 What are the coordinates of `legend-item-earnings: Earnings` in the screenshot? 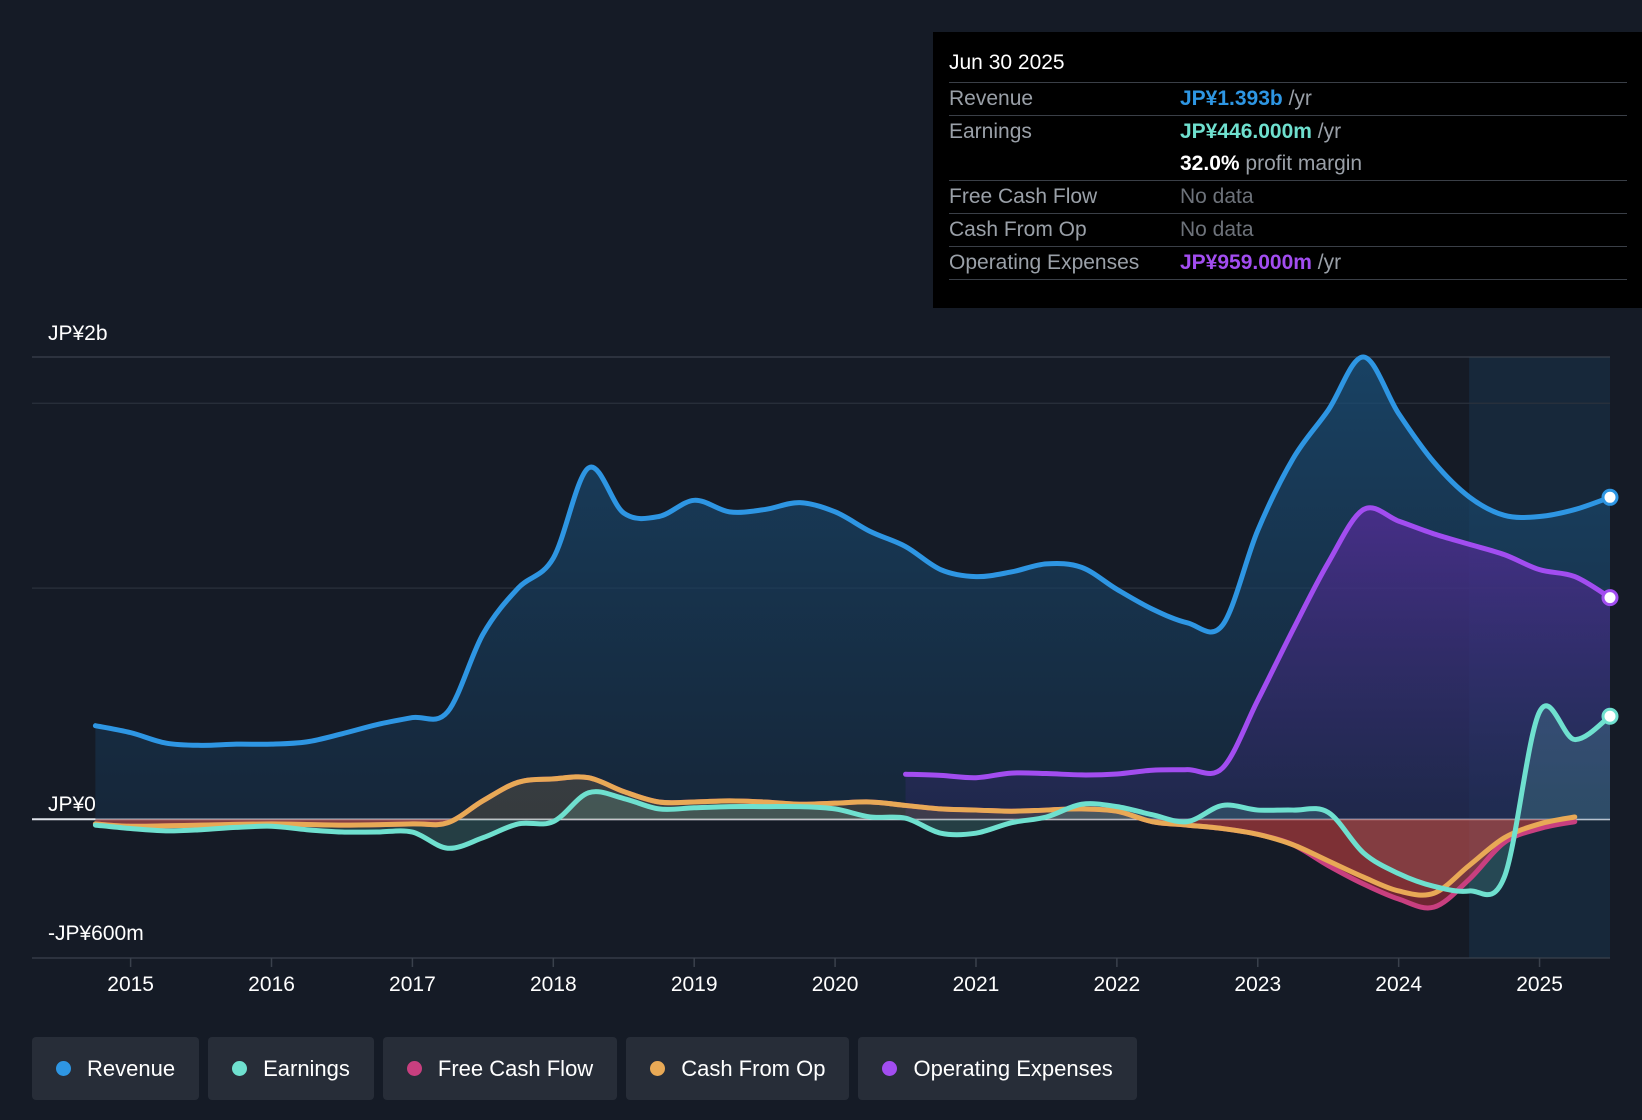 It's located at (291, 1068).